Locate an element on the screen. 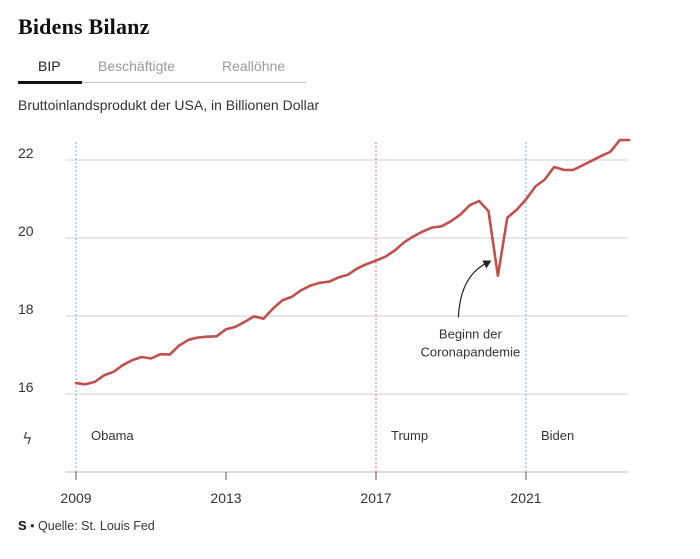 The height and width of the screenshot is (559, 700). x-tick-label-2013: 2013 is located at coordinates (225, 498).